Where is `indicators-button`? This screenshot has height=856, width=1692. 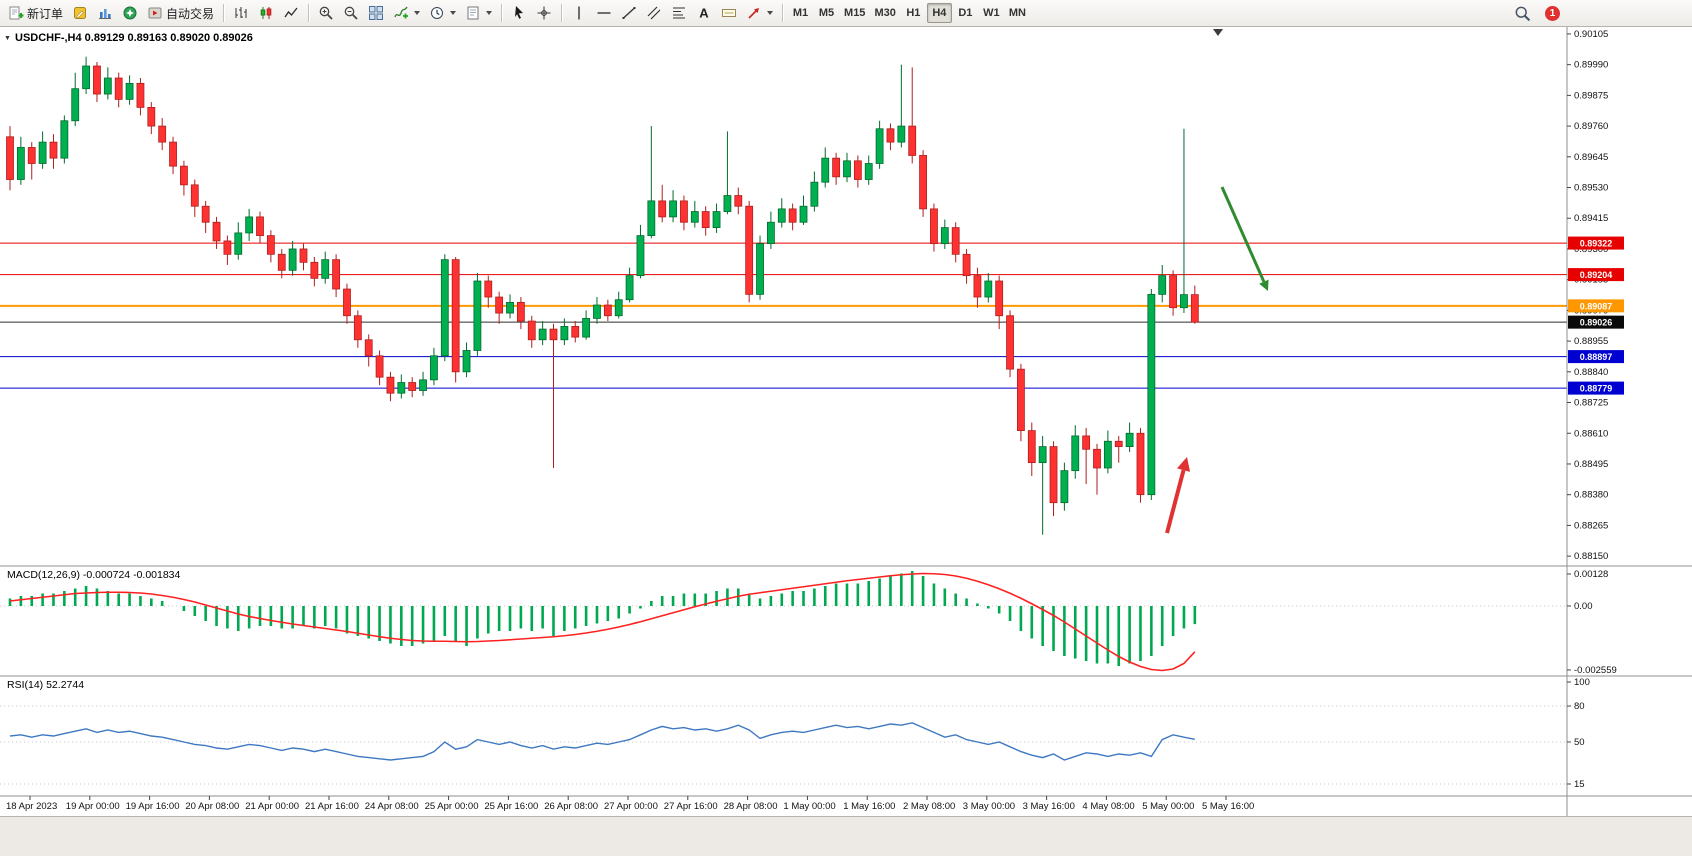 indicators-button is located at coordinates (406, 13).